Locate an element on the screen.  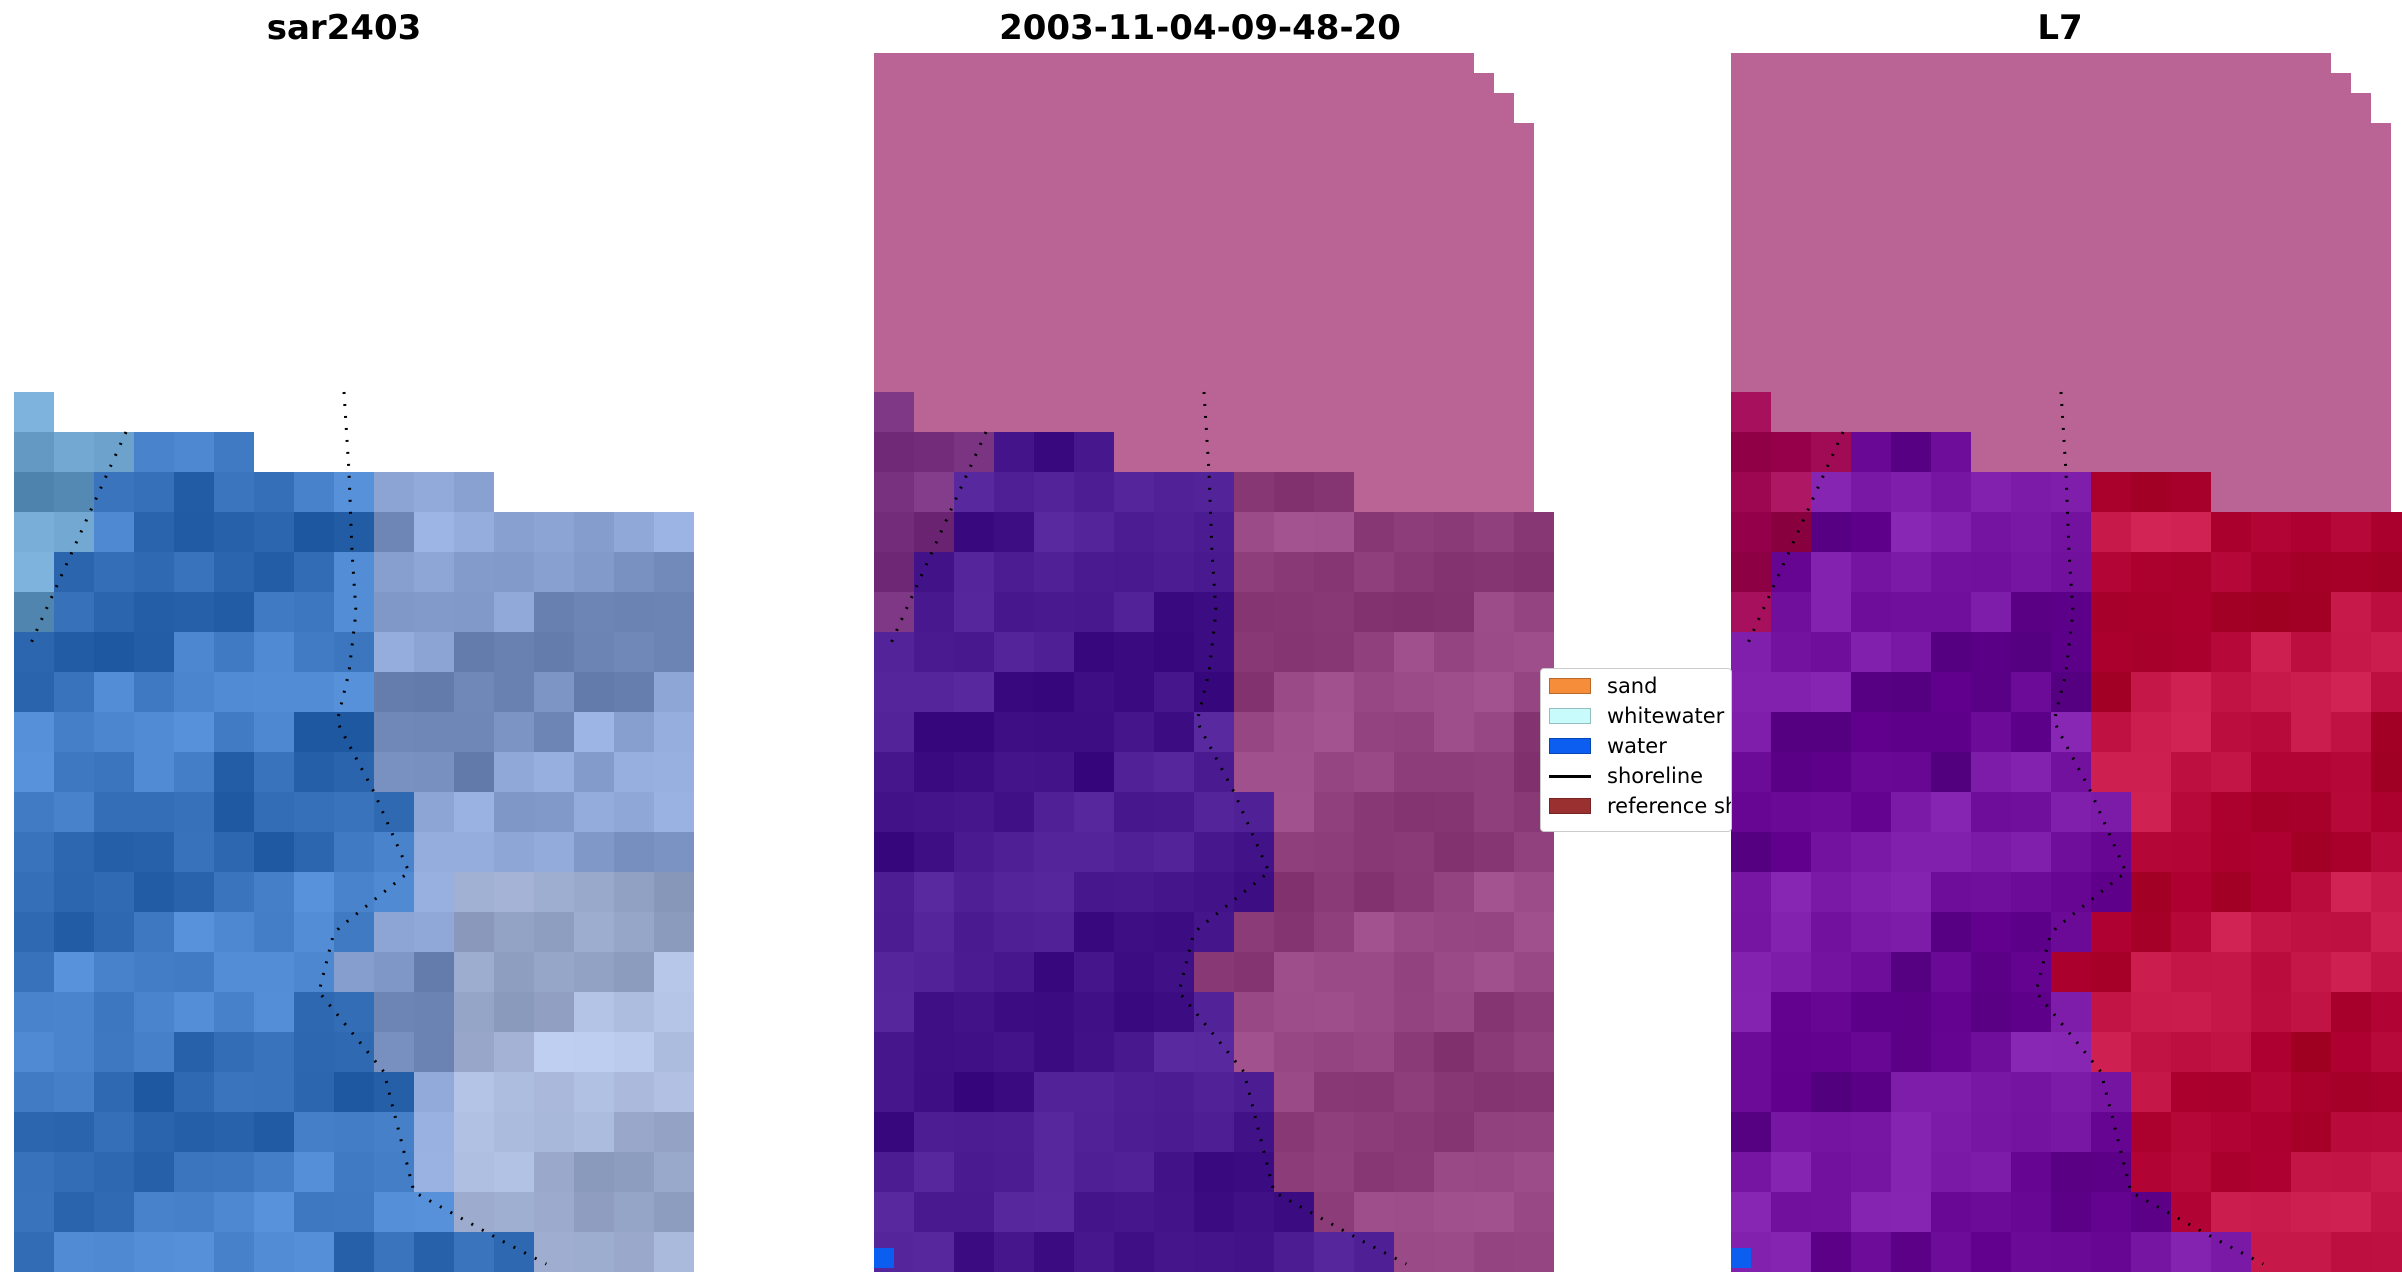
legend-label-water: water is located at coordinates (1637, 746).